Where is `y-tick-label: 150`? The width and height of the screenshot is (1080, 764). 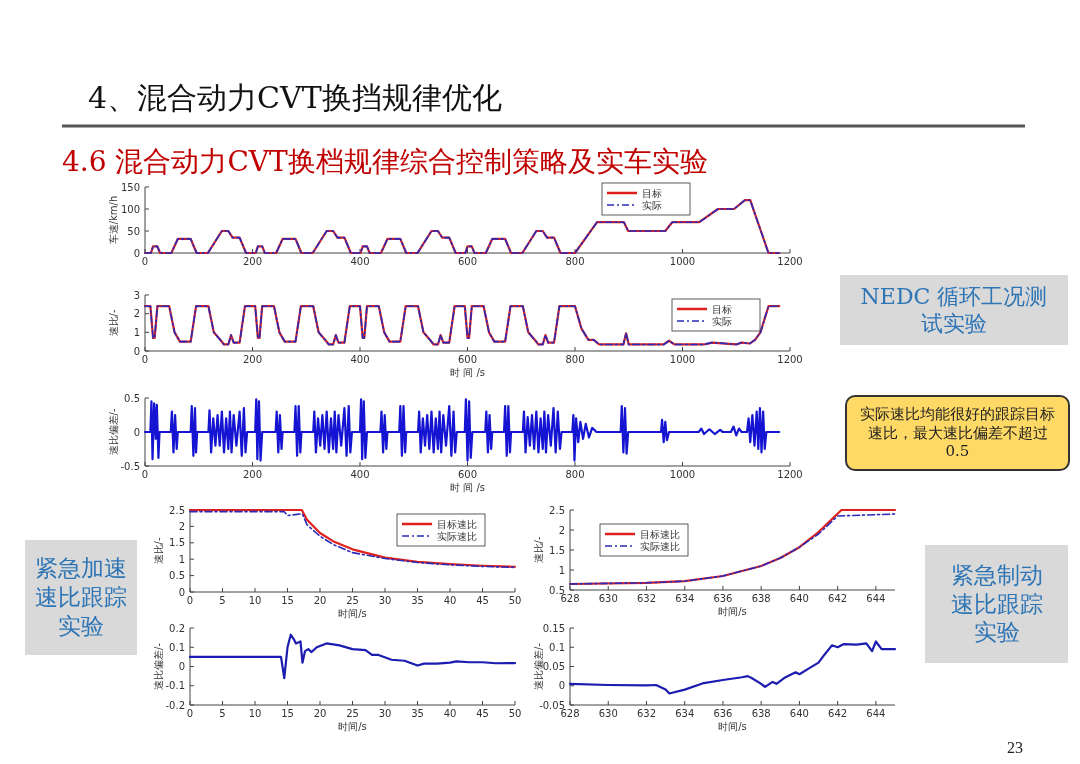 y-tick-label: 150 is located at coordinates (130, 187).